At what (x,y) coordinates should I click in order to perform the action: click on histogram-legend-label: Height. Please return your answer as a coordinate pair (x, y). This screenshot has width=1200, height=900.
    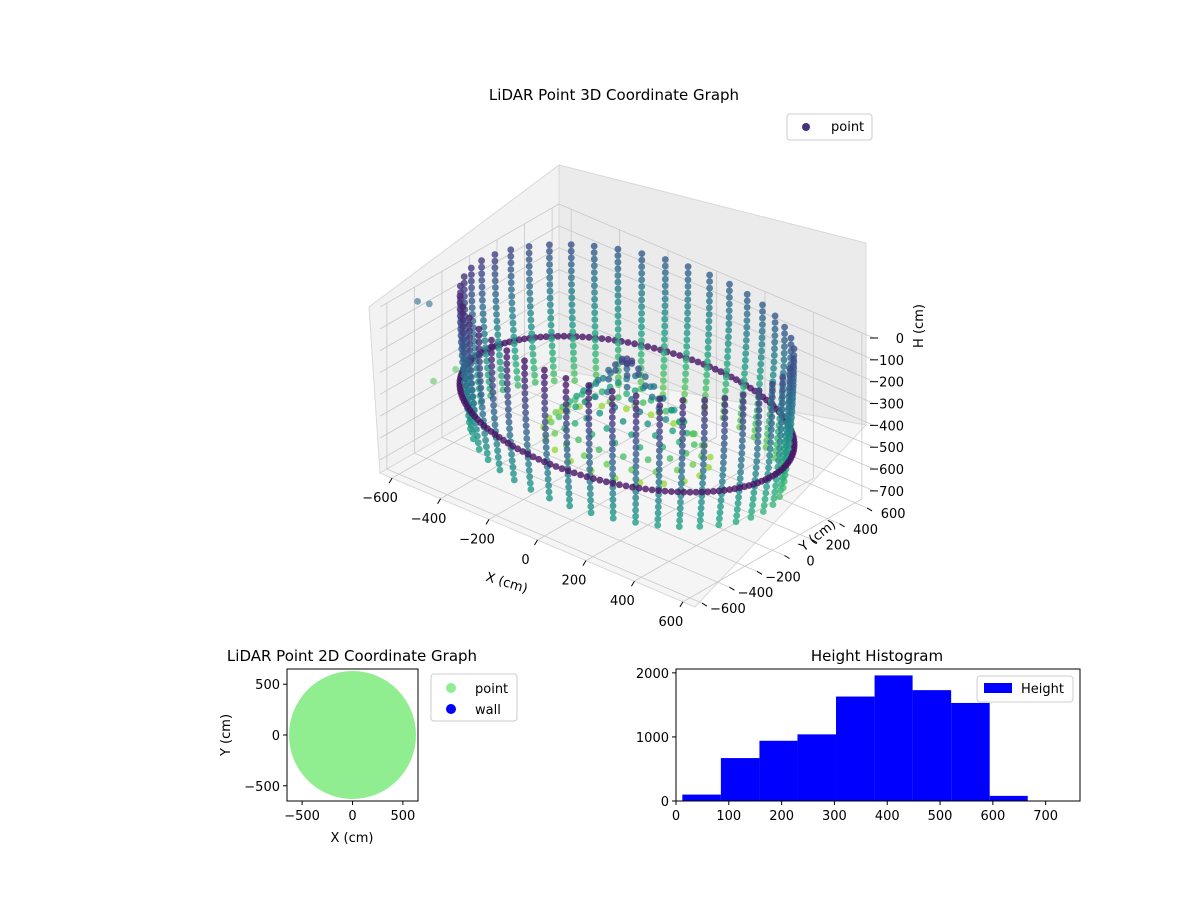
    Looking at the image, I should click on (1042, 689).